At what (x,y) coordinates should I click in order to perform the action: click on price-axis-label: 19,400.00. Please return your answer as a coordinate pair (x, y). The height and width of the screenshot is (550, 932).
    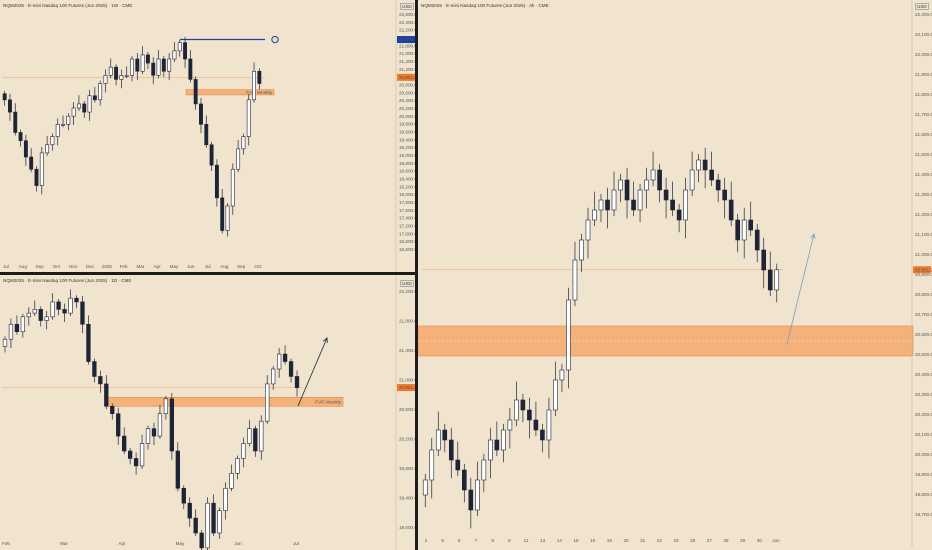
    Looking at the image, I should click on (407, 139).